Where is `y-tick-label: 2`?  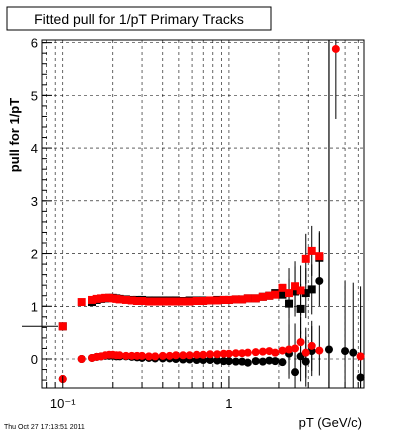 y-tick-label: 2 is located at coordinates (34, 254).